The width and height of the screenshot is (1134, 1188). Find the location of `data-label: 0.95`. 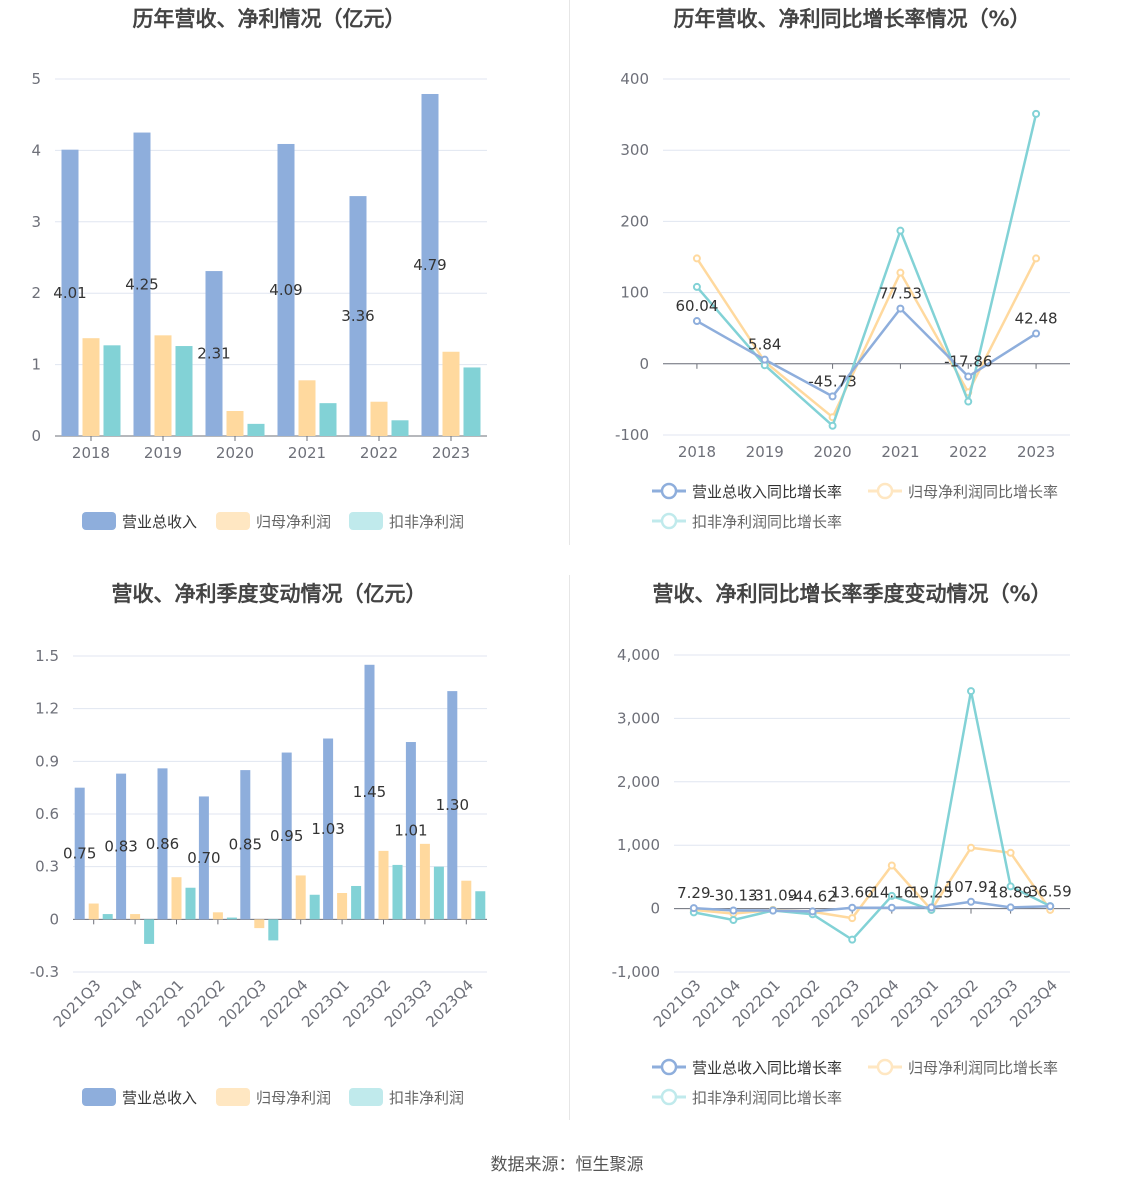

data-label: 0.95 is located at coordinates (286, 836).